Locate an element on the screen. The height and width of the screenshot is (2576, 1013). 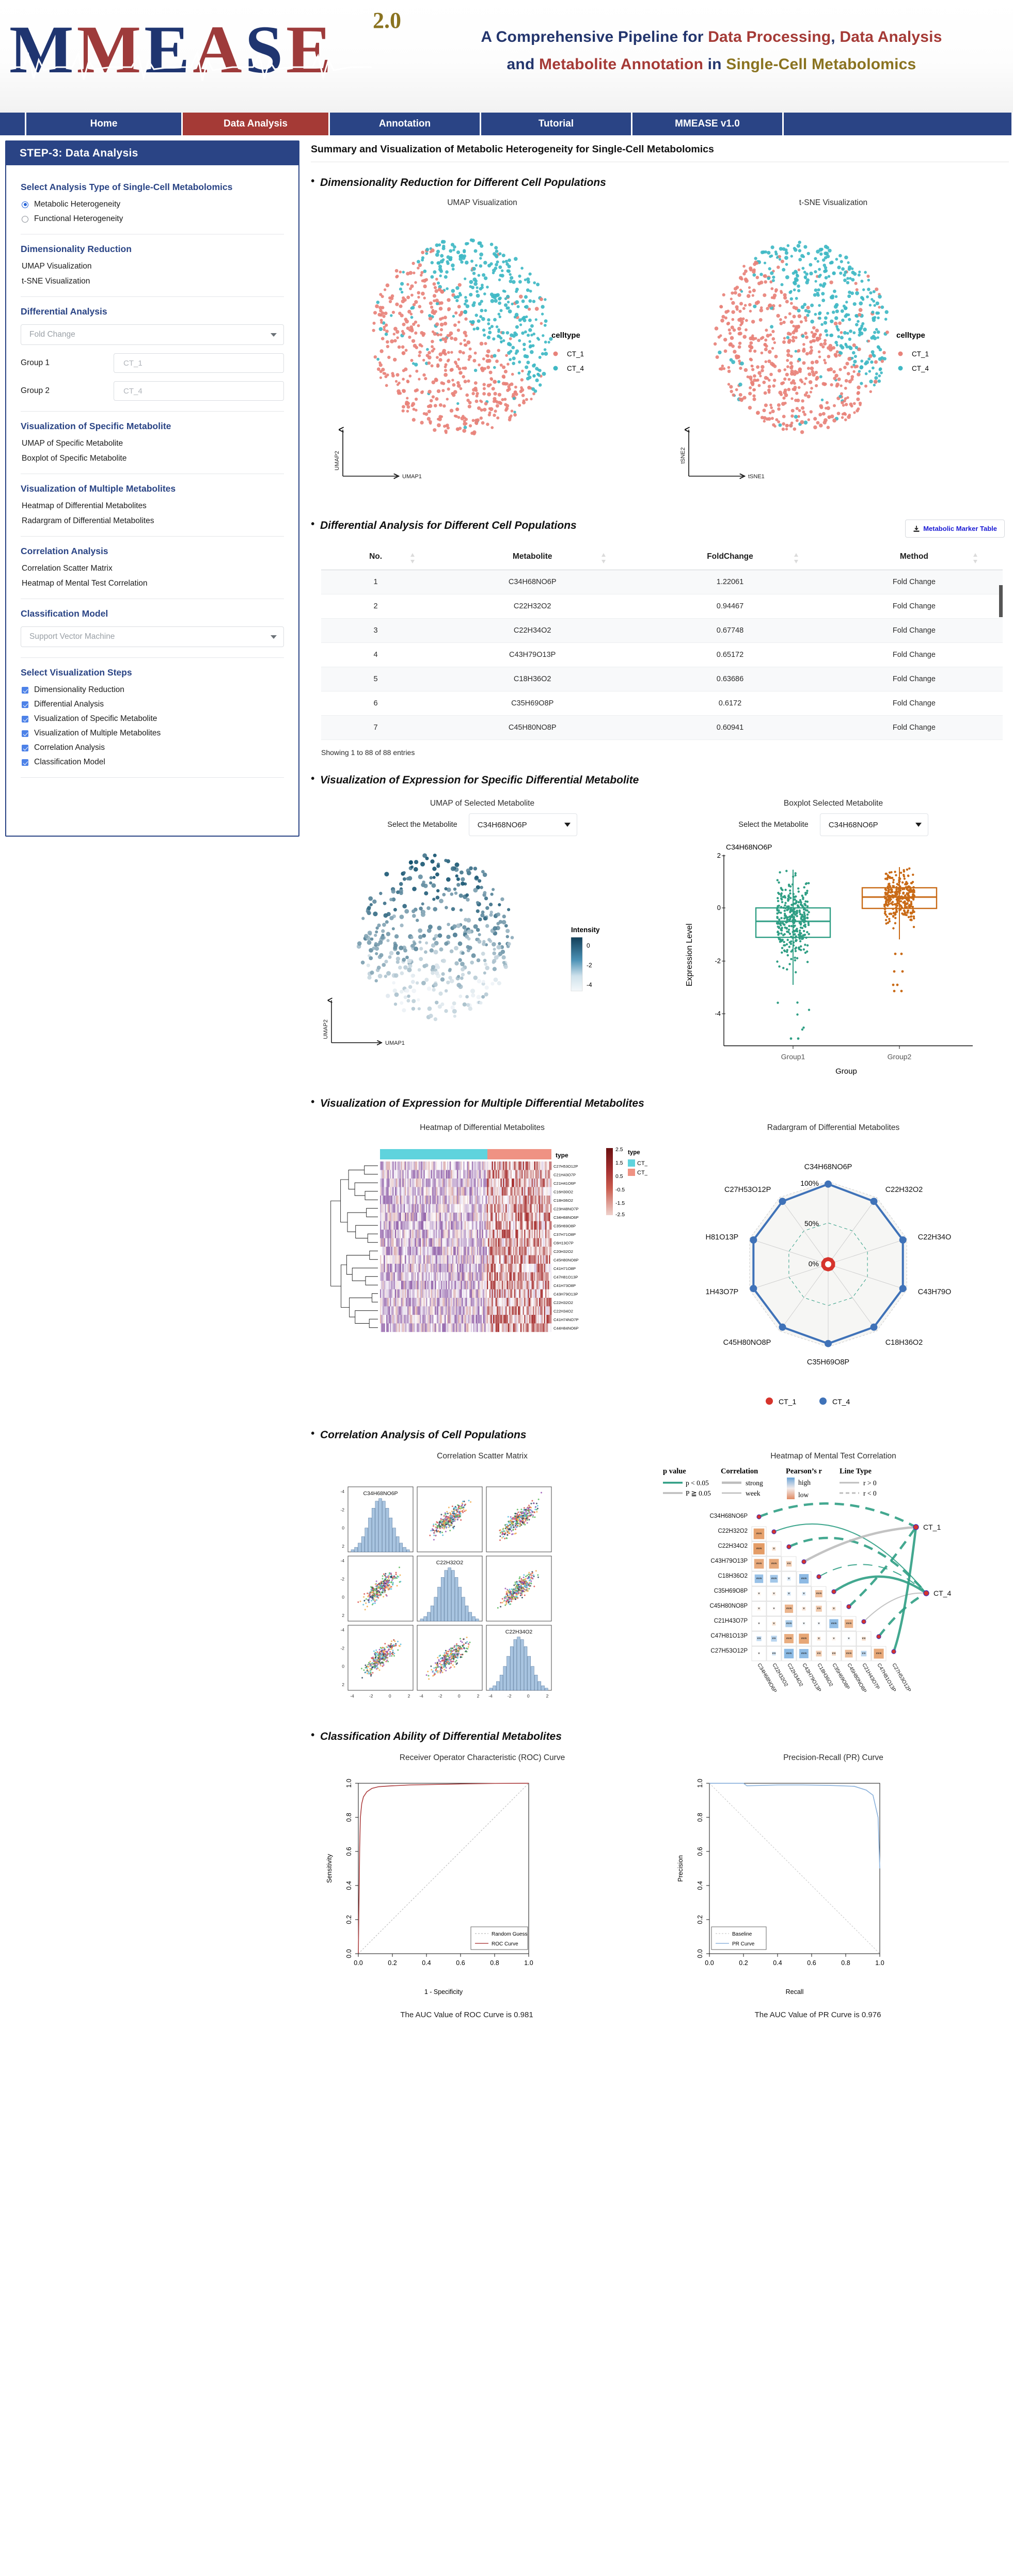
checkbox-correlation-analysis: Correlation Analysis is located at coordinates (153, 747).